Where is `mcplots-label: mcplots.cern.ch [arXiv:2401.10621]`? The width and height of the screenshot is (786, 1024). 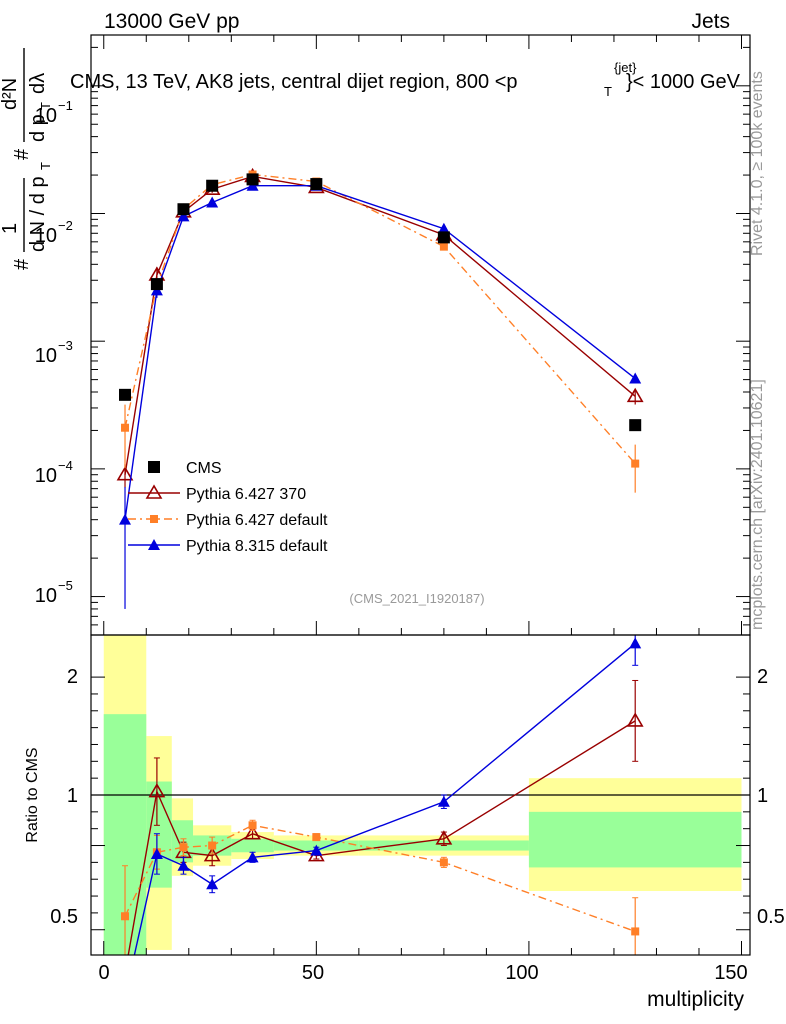 mcplots-label: mcplots.cern.ch [arXiv:2401.10621] is located at coordinates (757, 504).